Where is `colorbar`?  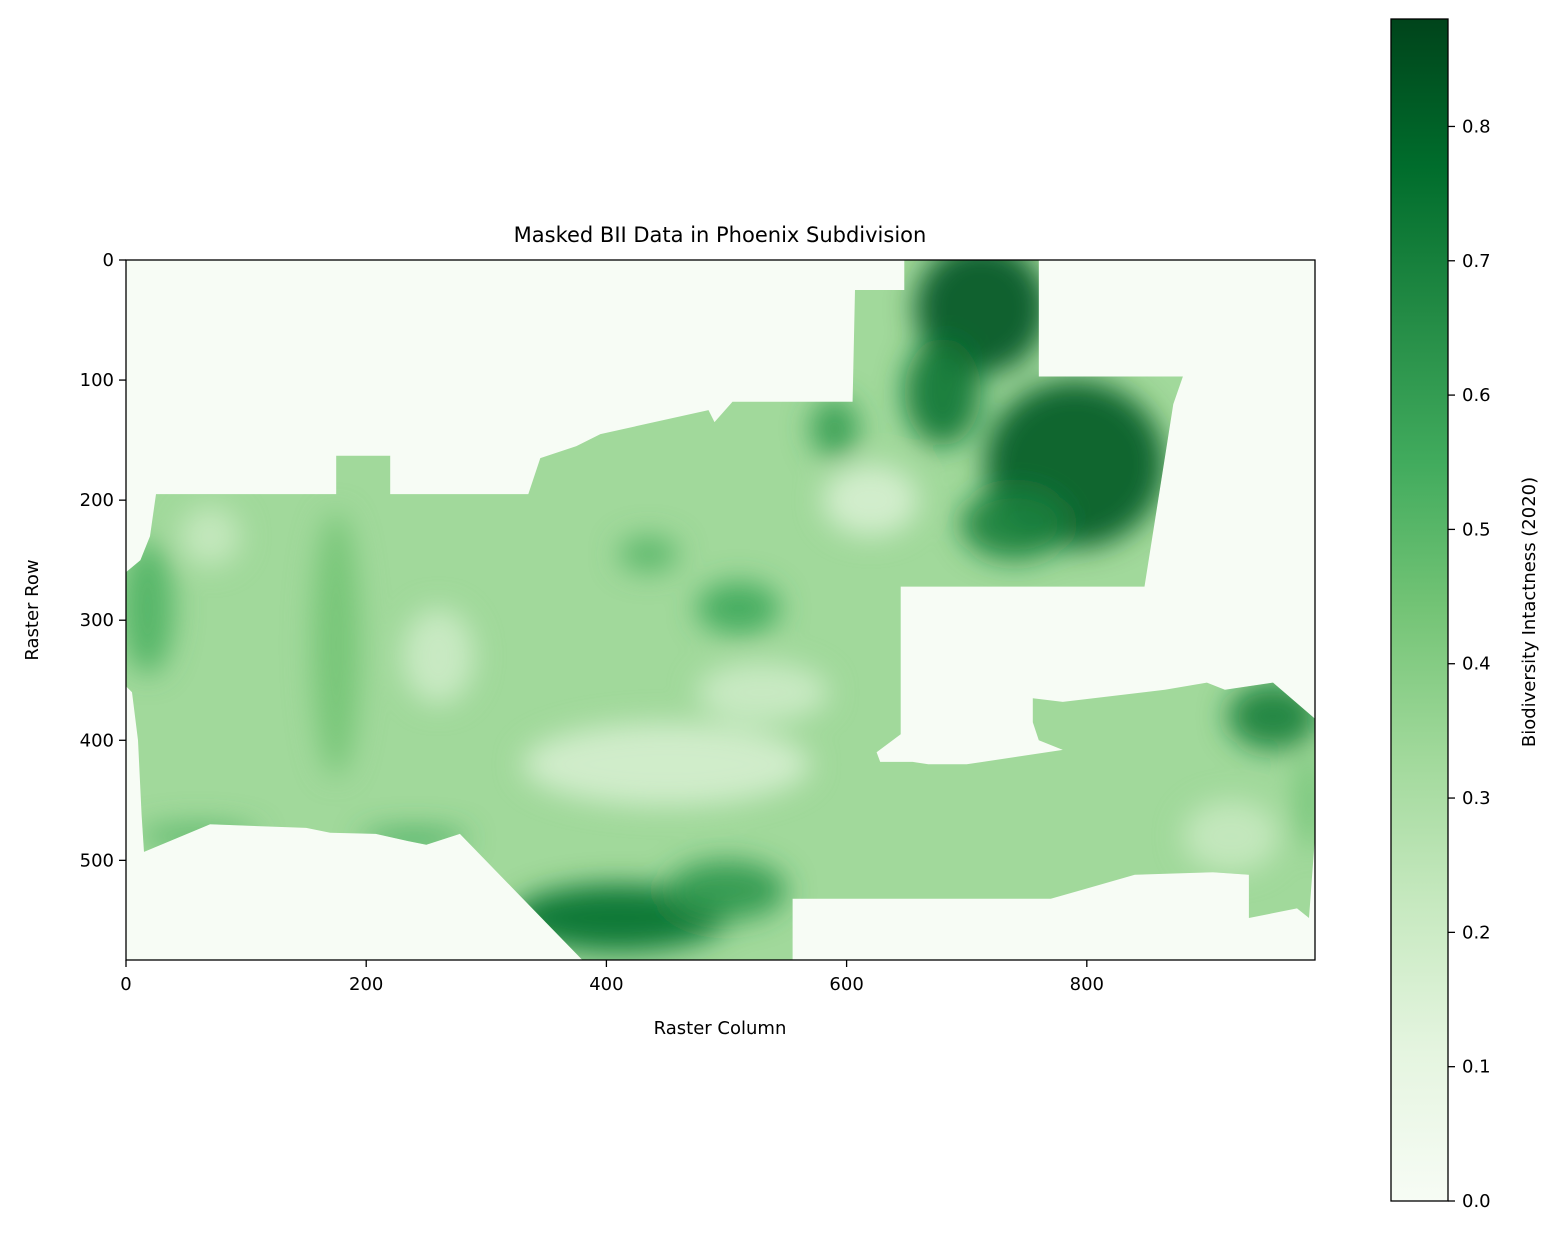 colorbar is located at coordinates (1419, 610).